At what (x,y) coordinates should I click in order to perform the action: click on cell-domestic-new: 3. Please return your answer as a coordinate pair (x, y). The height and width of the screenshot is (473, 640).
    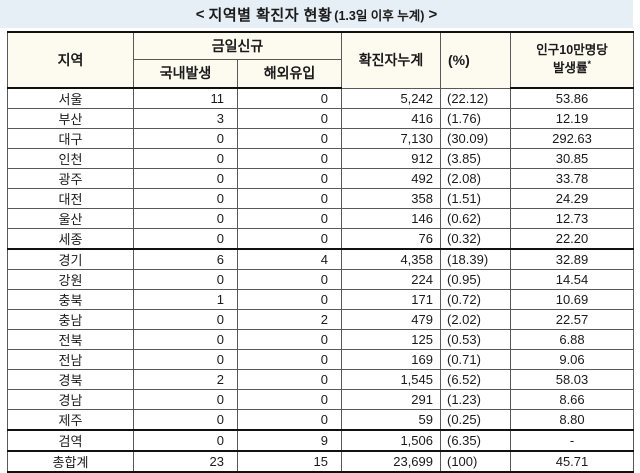
    Looking at the image, I should click on (185, 118).